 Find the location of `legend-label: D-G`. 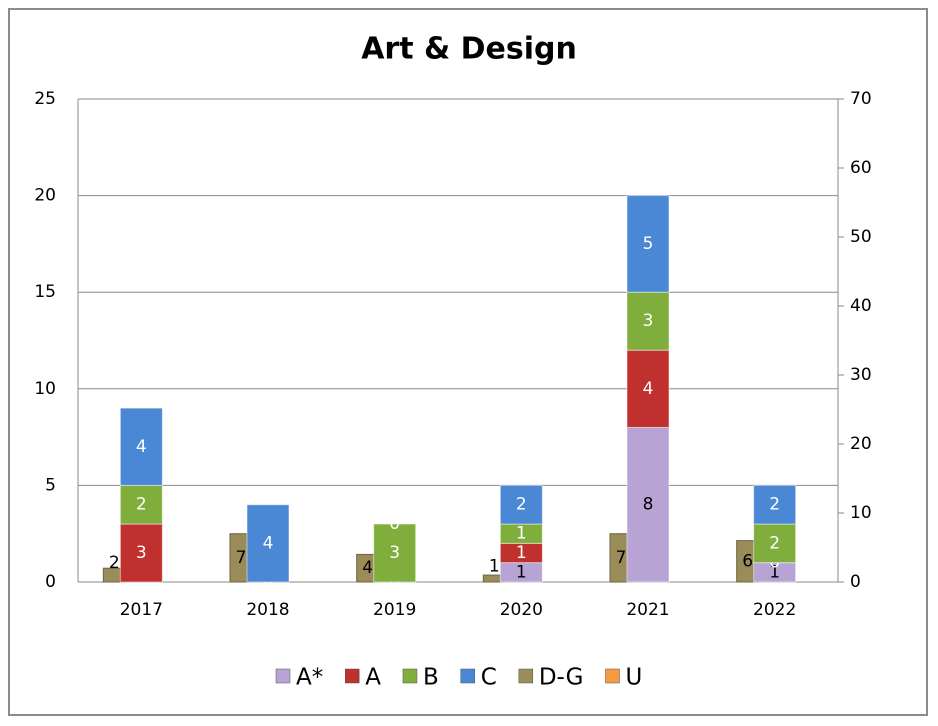

legend-label: D-G is located at coordinates (561, 678).